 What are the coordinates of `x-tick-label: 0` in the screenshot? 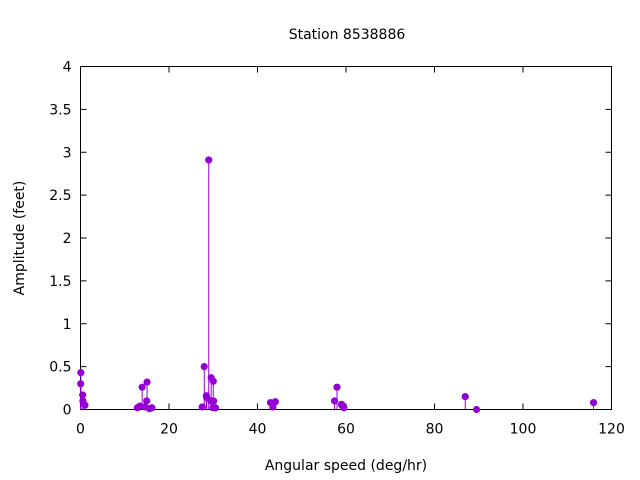 It's located at (80, 430).